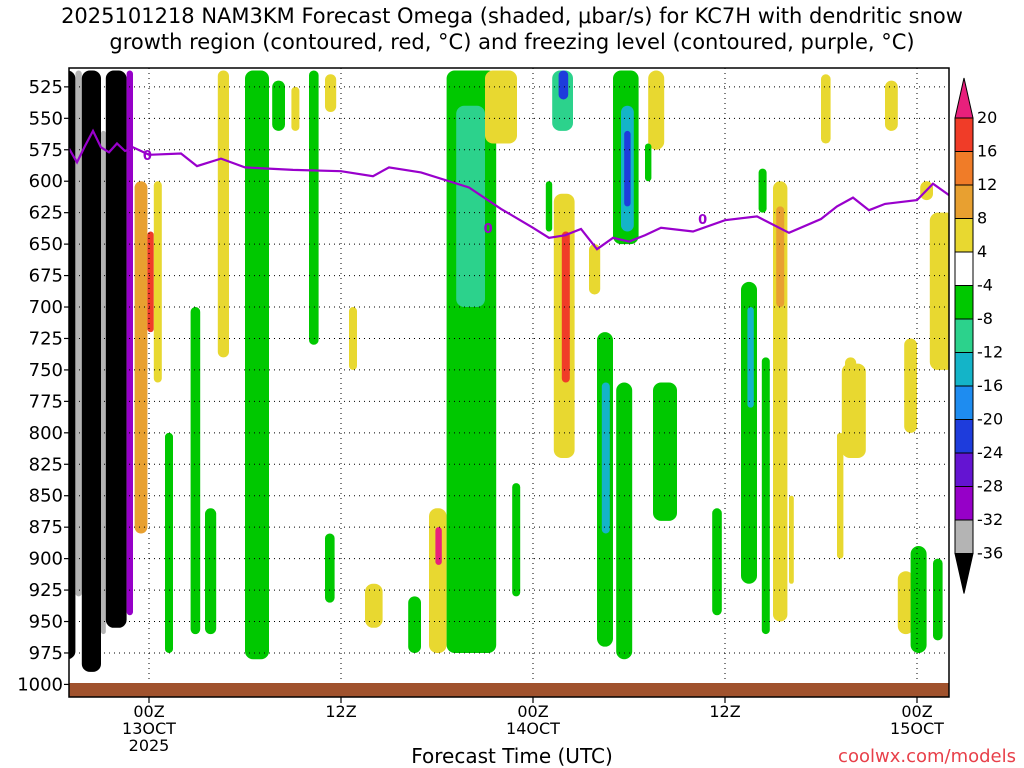  What do you see at coordinates (46, 496) in the screenshot?
I see `y-tick-label: 850` at bounding box center [46, 496].